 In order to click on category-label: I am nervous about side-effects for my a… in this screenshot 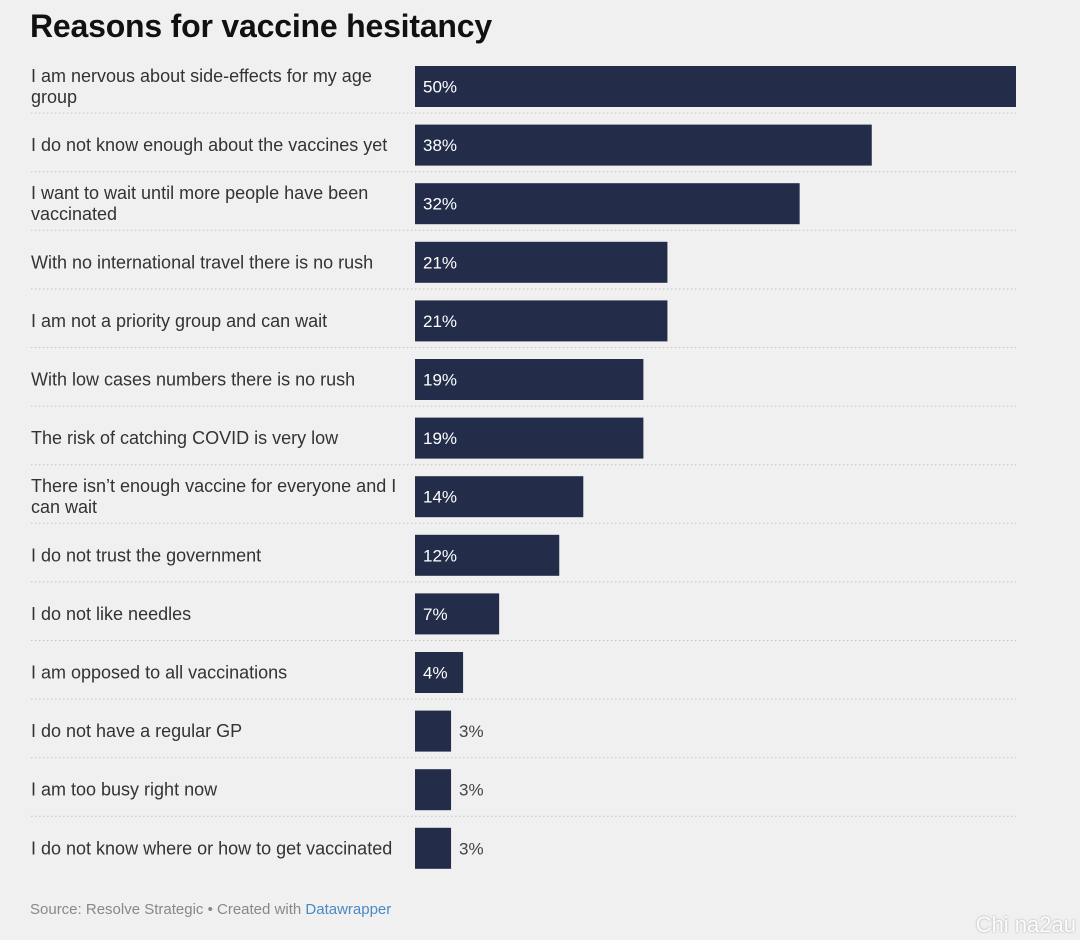, I will do `click(201, 86)`.